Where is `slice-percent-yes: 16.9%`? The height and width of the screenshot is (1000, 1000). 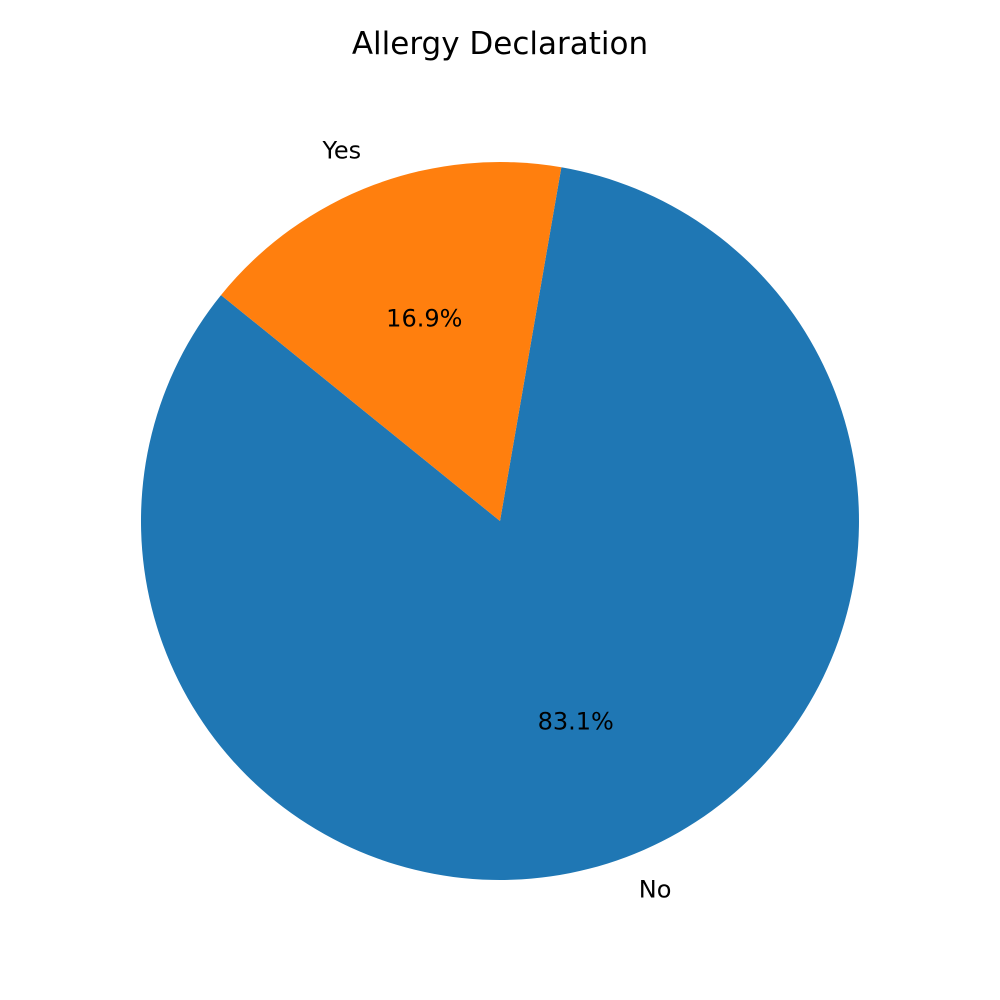 slice-percent-yes: 16.9% is located at coordinates (424, 318).